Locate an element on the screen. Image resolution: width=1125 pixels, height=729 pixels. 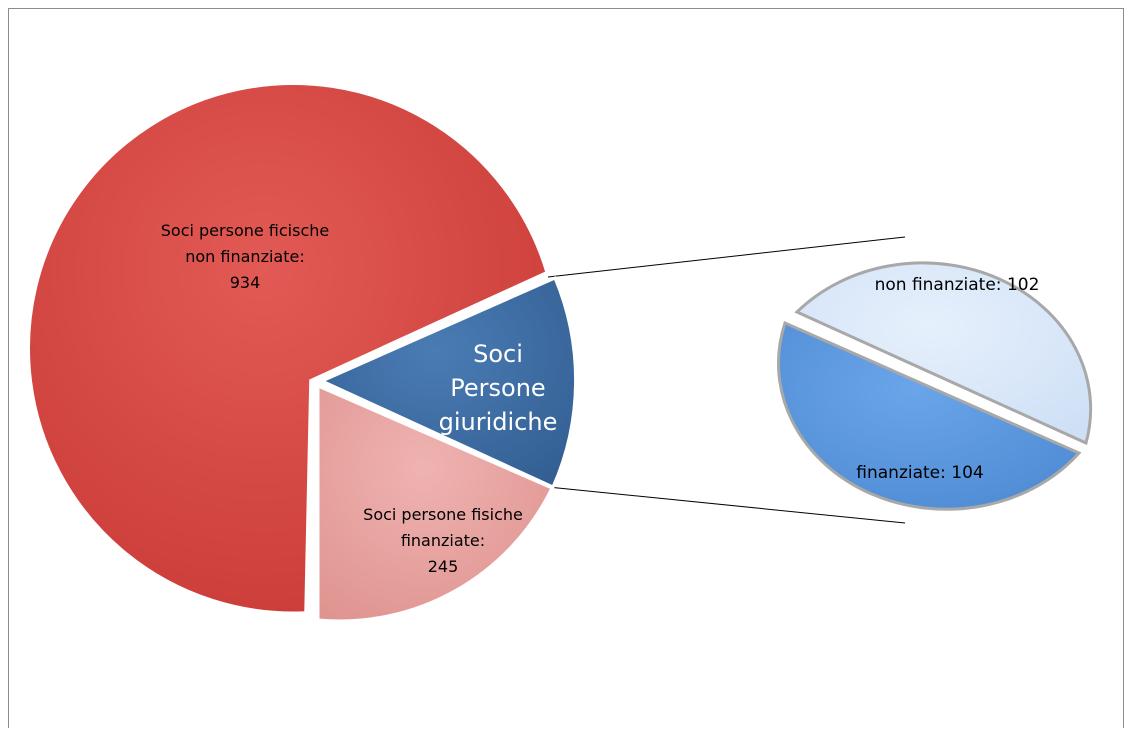
label-line: 934 is located at coordinates (245, 282).